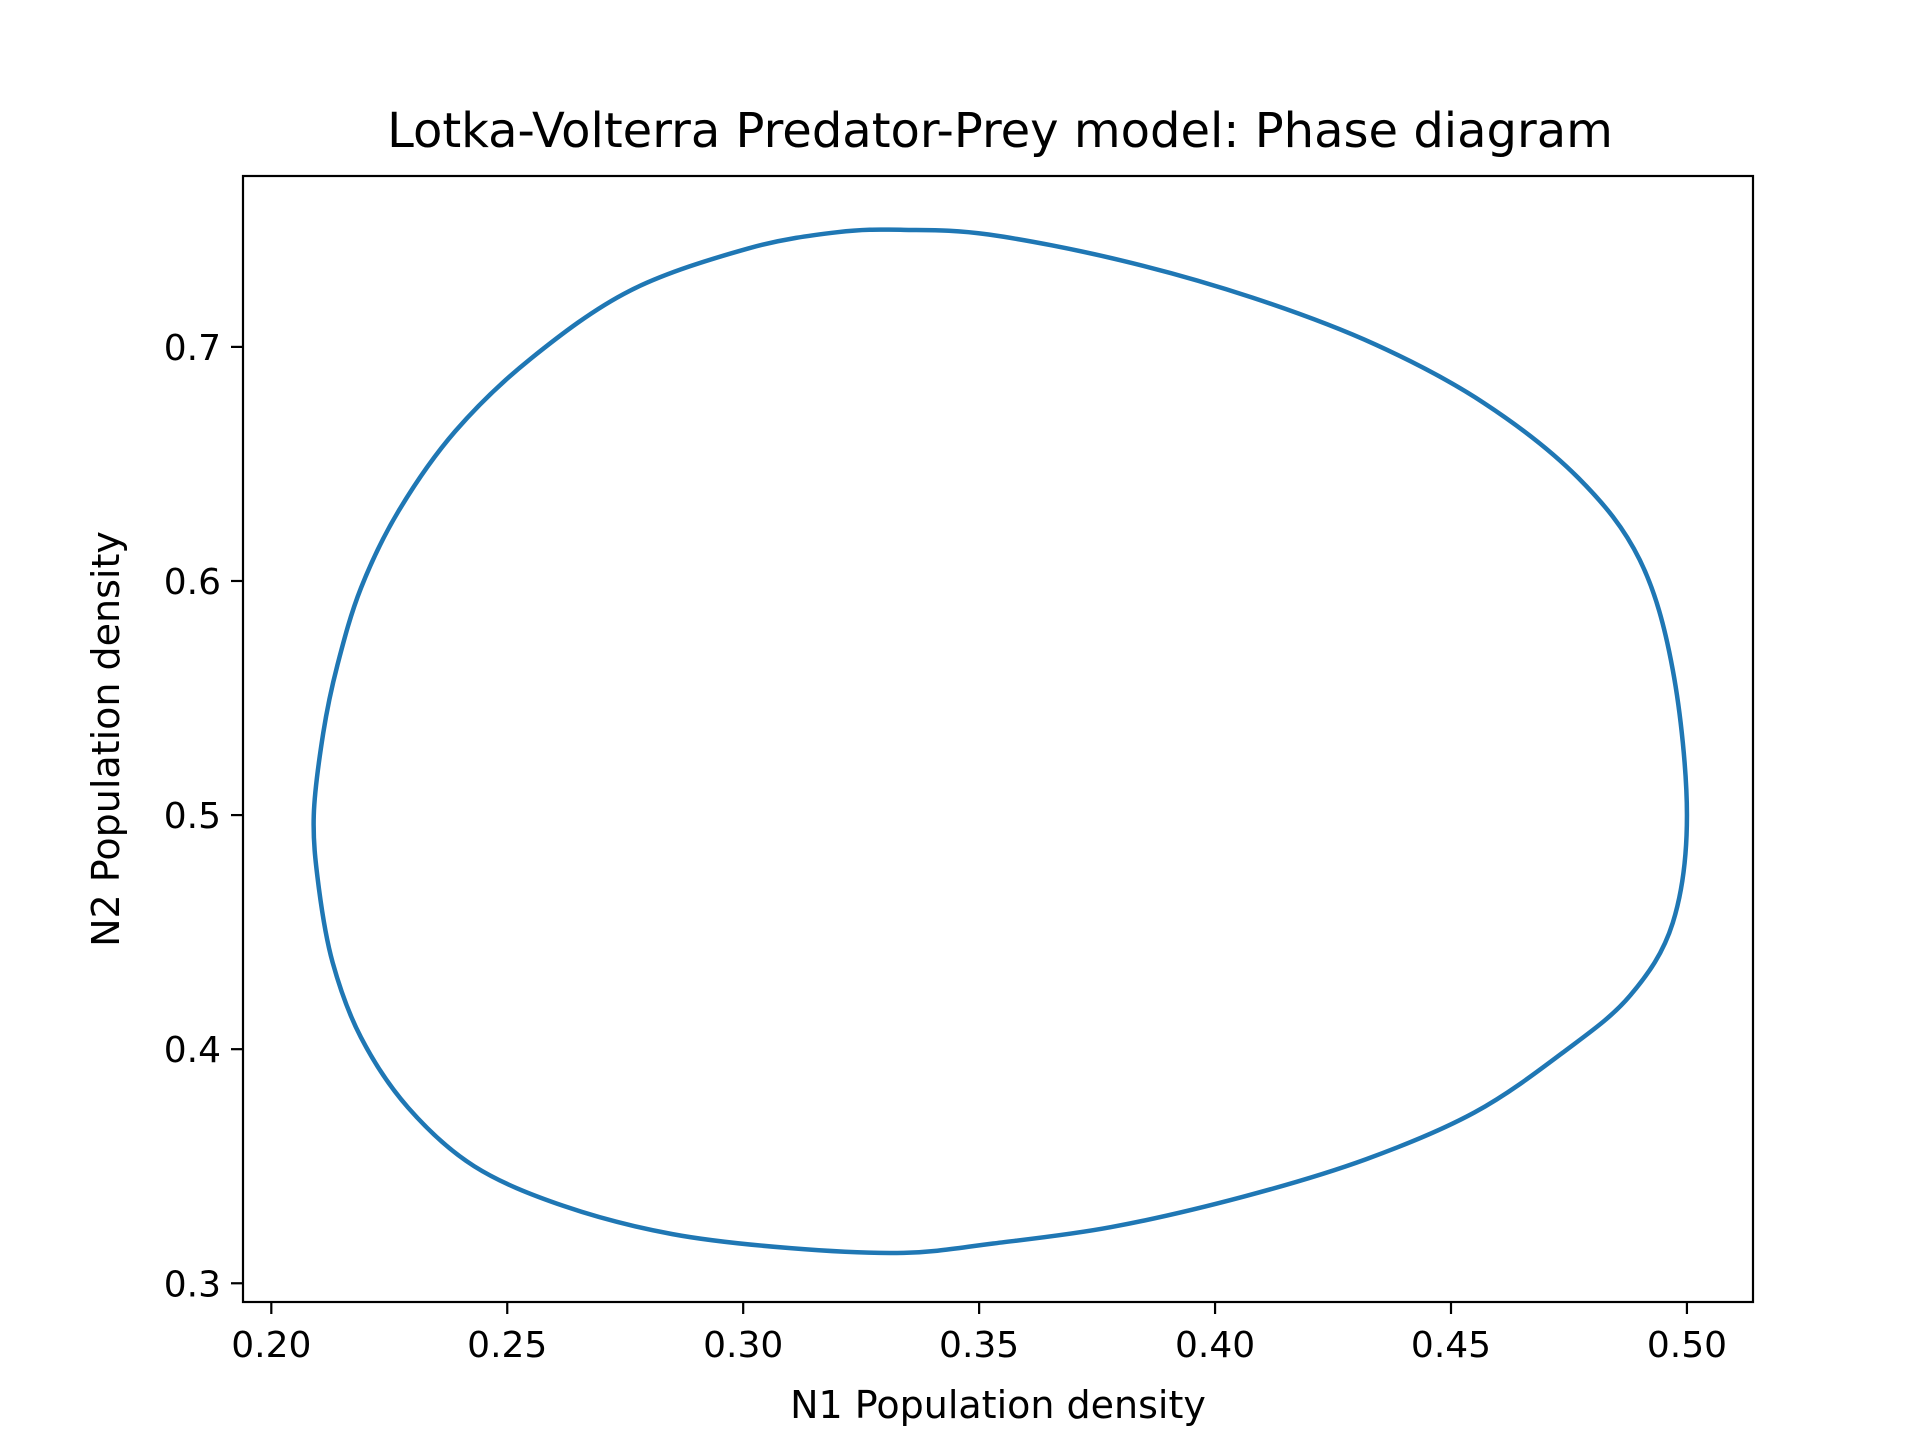  What do you see at coordinates (192, 1284) in the screenshot?
I see `y-tick-label: 0.3` at bounding box center [192, 1284].